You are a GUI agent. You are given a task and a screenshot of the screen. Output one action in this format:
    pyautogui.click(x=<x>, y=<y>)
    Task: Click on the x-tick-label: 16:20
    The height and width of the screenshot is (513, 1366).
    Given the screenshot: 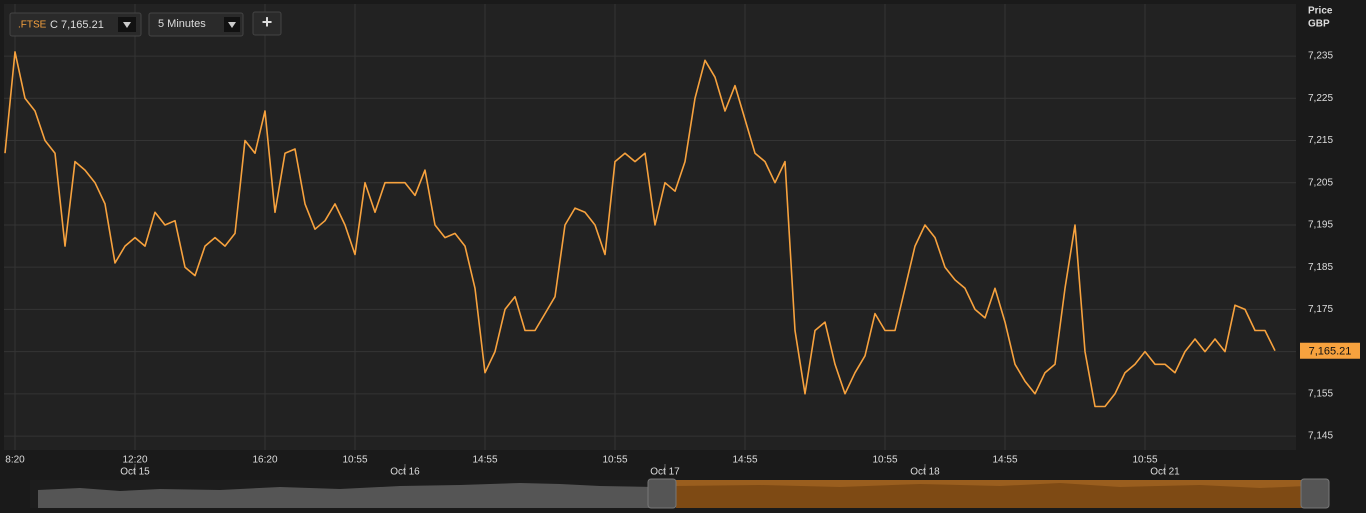 What is the action you would take?
    pyautogui.click(x=264, y=460)
    